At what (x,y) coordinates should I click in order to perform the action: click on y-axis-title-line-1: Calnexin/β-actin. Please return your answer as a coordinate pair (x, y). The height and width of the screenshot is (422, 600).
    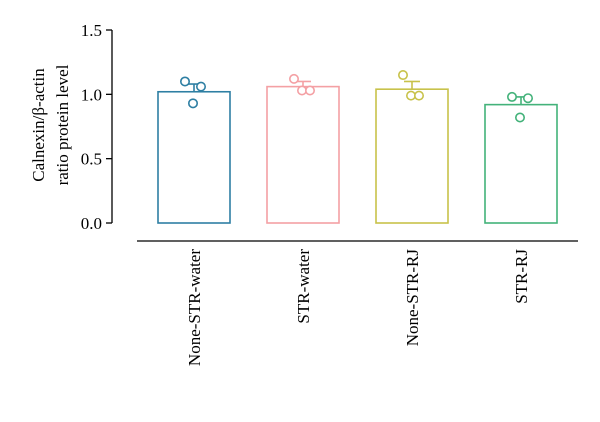
    Looking at the image, I should click on (38, 125).